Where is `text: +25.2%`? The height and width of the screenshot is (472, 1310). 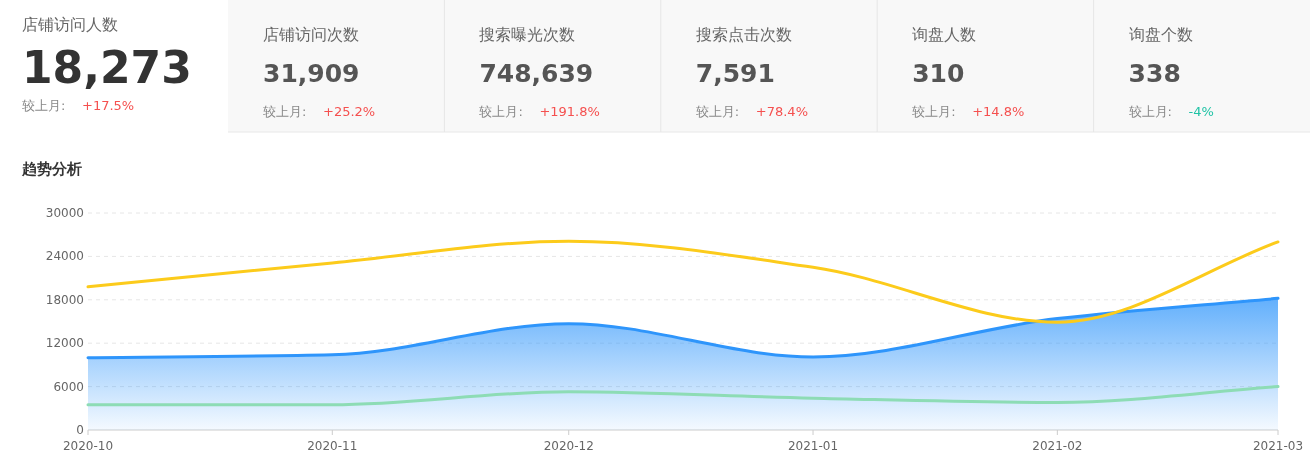 text: +25.2% is located at coordinates (349, 111).